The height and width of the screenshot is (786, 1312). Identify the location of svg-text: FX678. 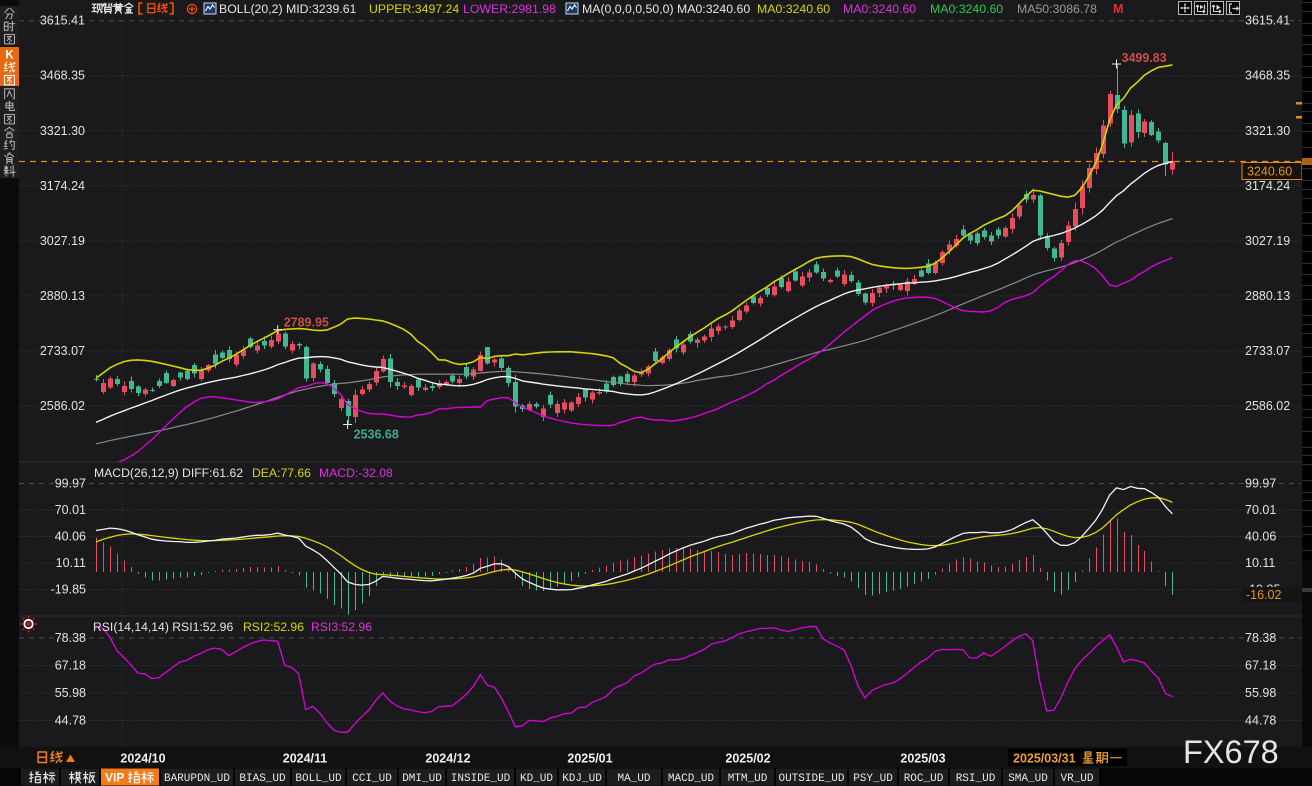
(1231, 752).